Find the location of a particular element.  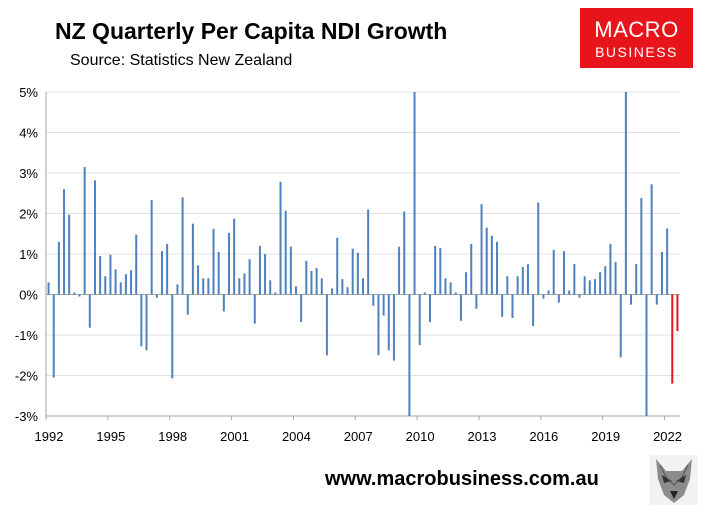

x-tick-label: 2010 is located at coordinates (420, 436).